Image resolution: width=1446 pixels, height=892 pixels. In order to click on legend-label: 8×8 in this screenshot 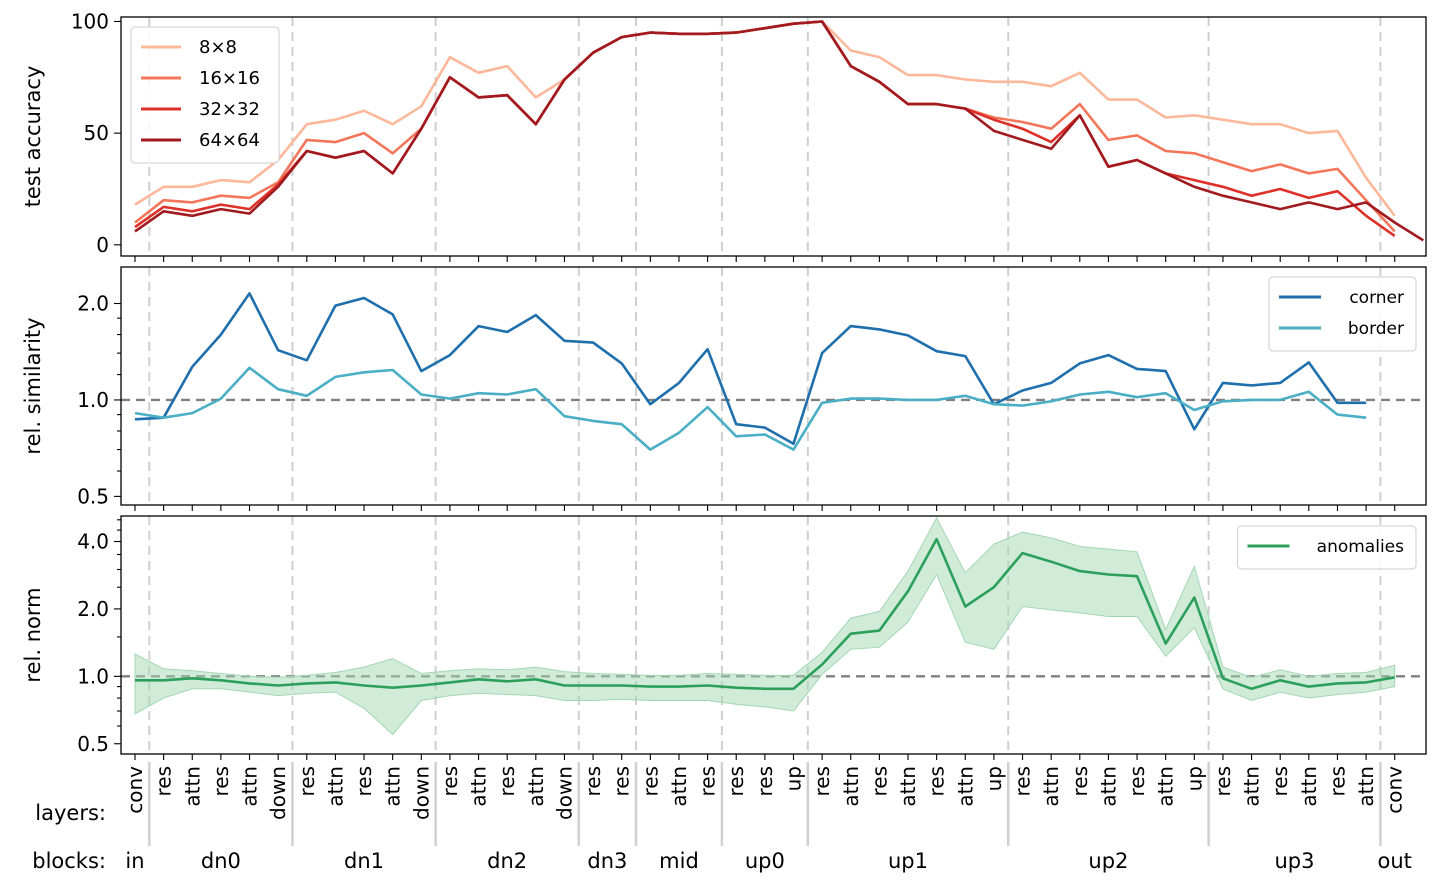, I will do `click(218, 47)`.